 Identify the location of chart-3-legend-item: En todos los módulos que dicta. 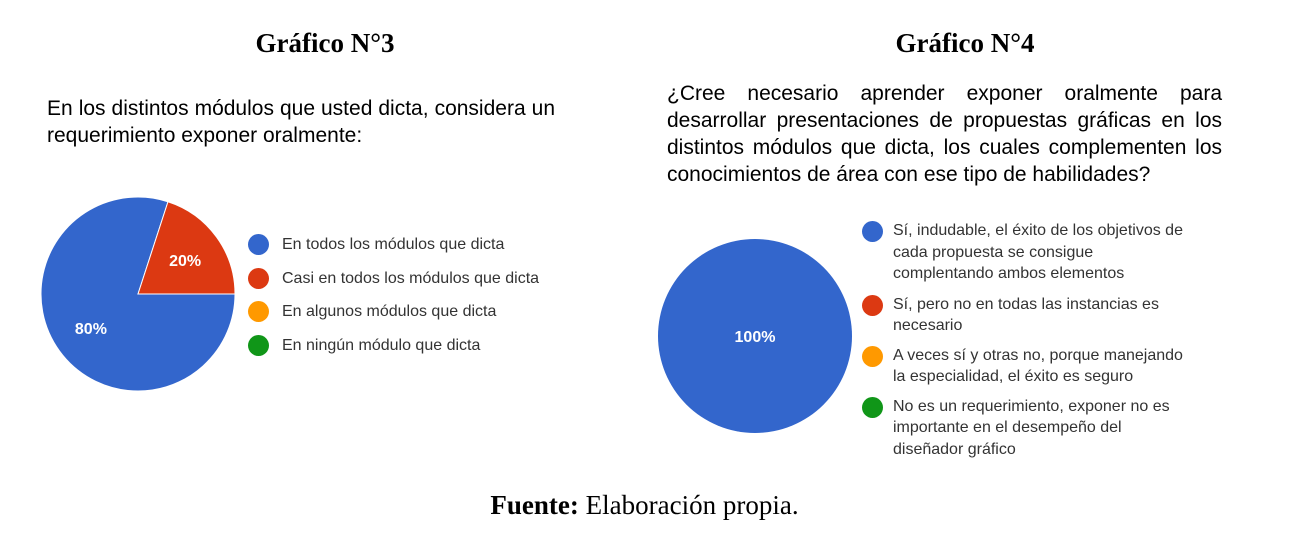
(428, 245).